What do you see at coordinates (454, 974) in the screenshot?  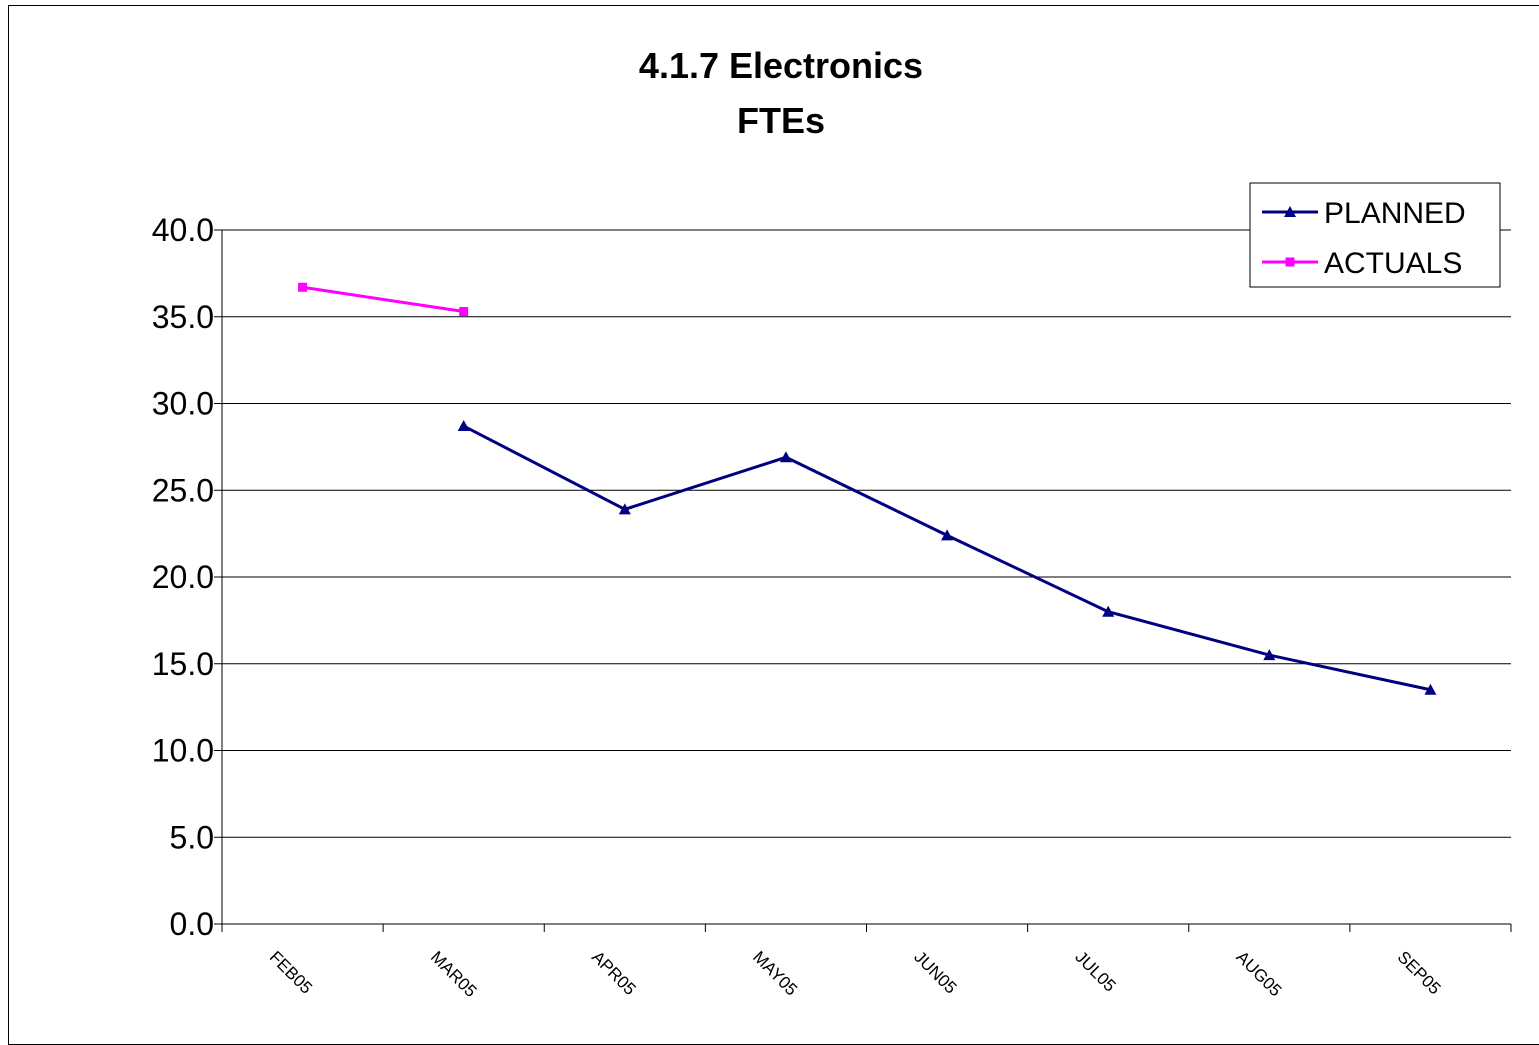 I see `x-tick-label: MAR05` at bounding box center [454, 974].